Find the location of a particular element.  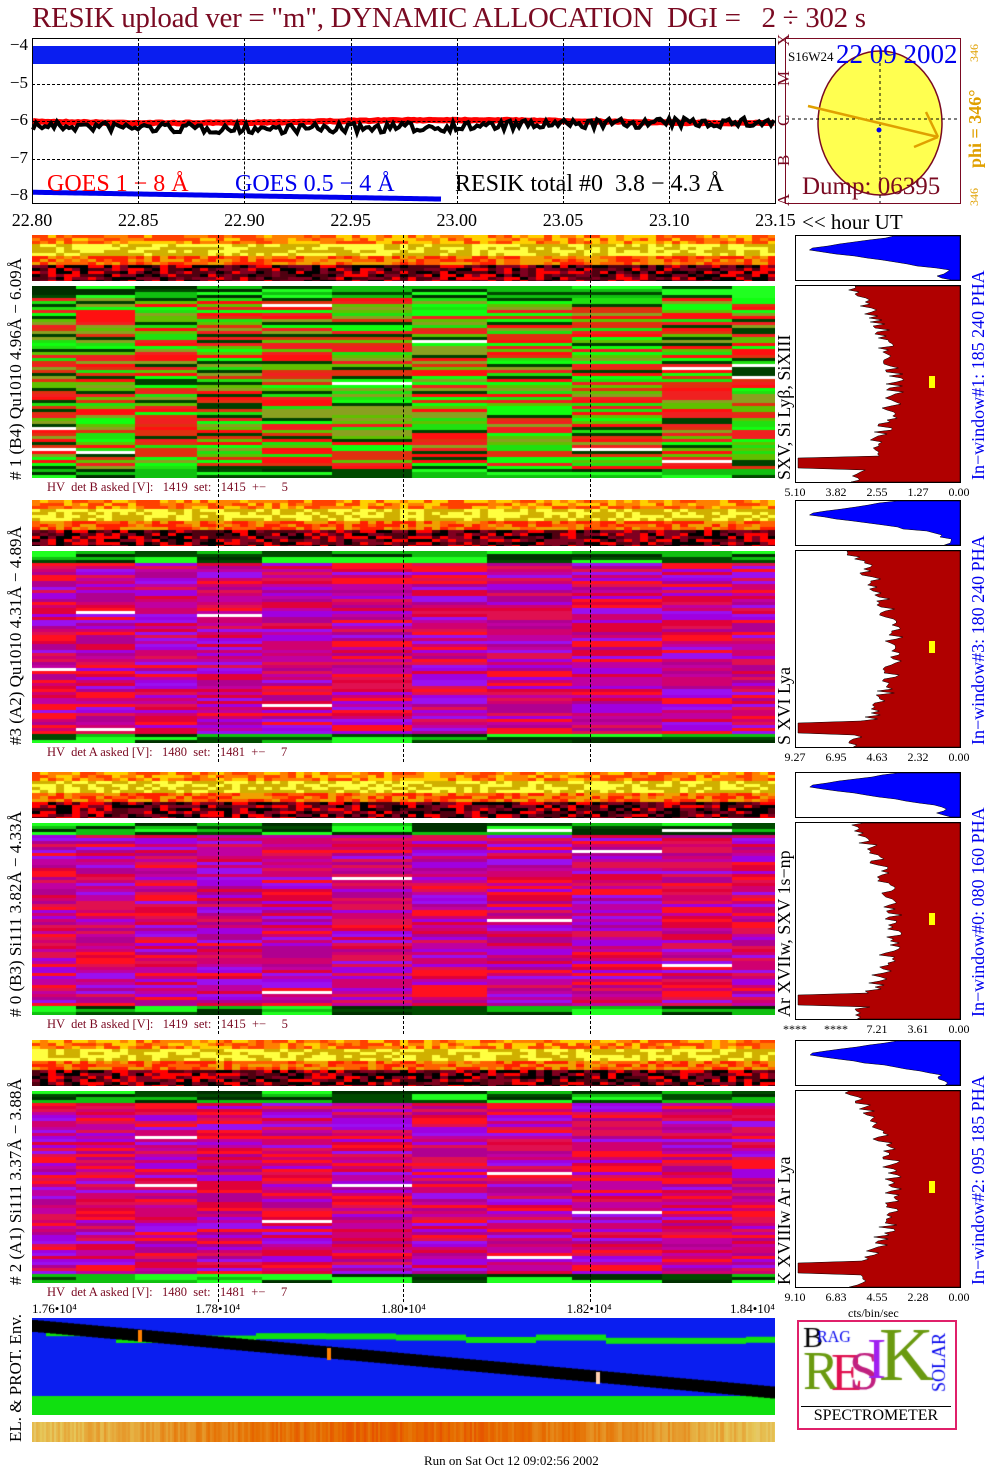

goes-short-series is located at coordinates (237, 195).